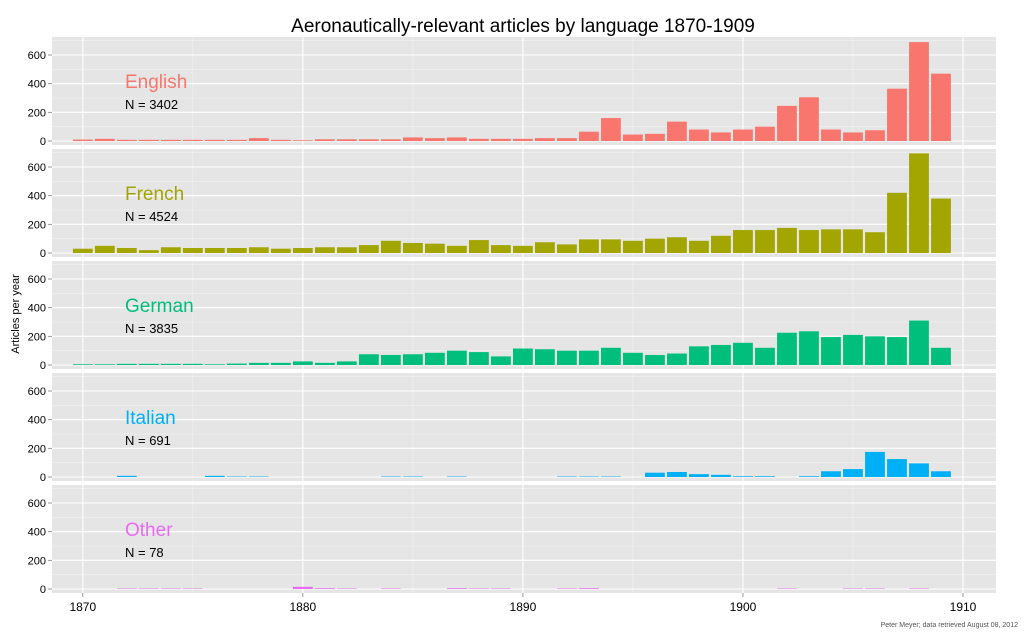 The width and height of the screenshot is (1024, 632). Describe the element at coordinates (831, 474) in the screenshot. I see `bar-italian-1904` at that location.